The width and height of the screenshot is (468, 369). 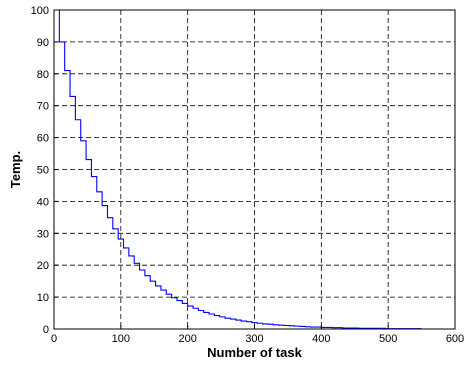 What do you see at coordinates (43, 171) in the screenshot?
I see `y-tick-label: 50` at bounding box center [43, 171].